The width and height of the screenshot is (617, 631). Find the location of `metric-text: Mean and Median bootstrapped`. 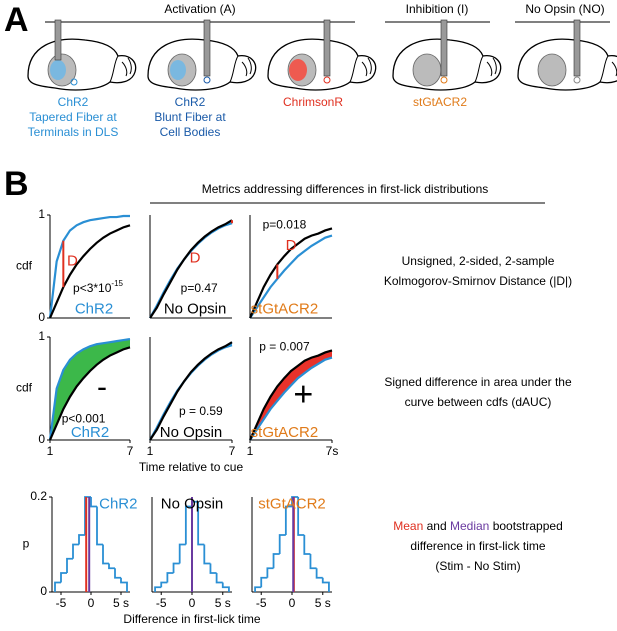

metric-text: Mean and Median bootstrapped is located at coordinates (478, 526).